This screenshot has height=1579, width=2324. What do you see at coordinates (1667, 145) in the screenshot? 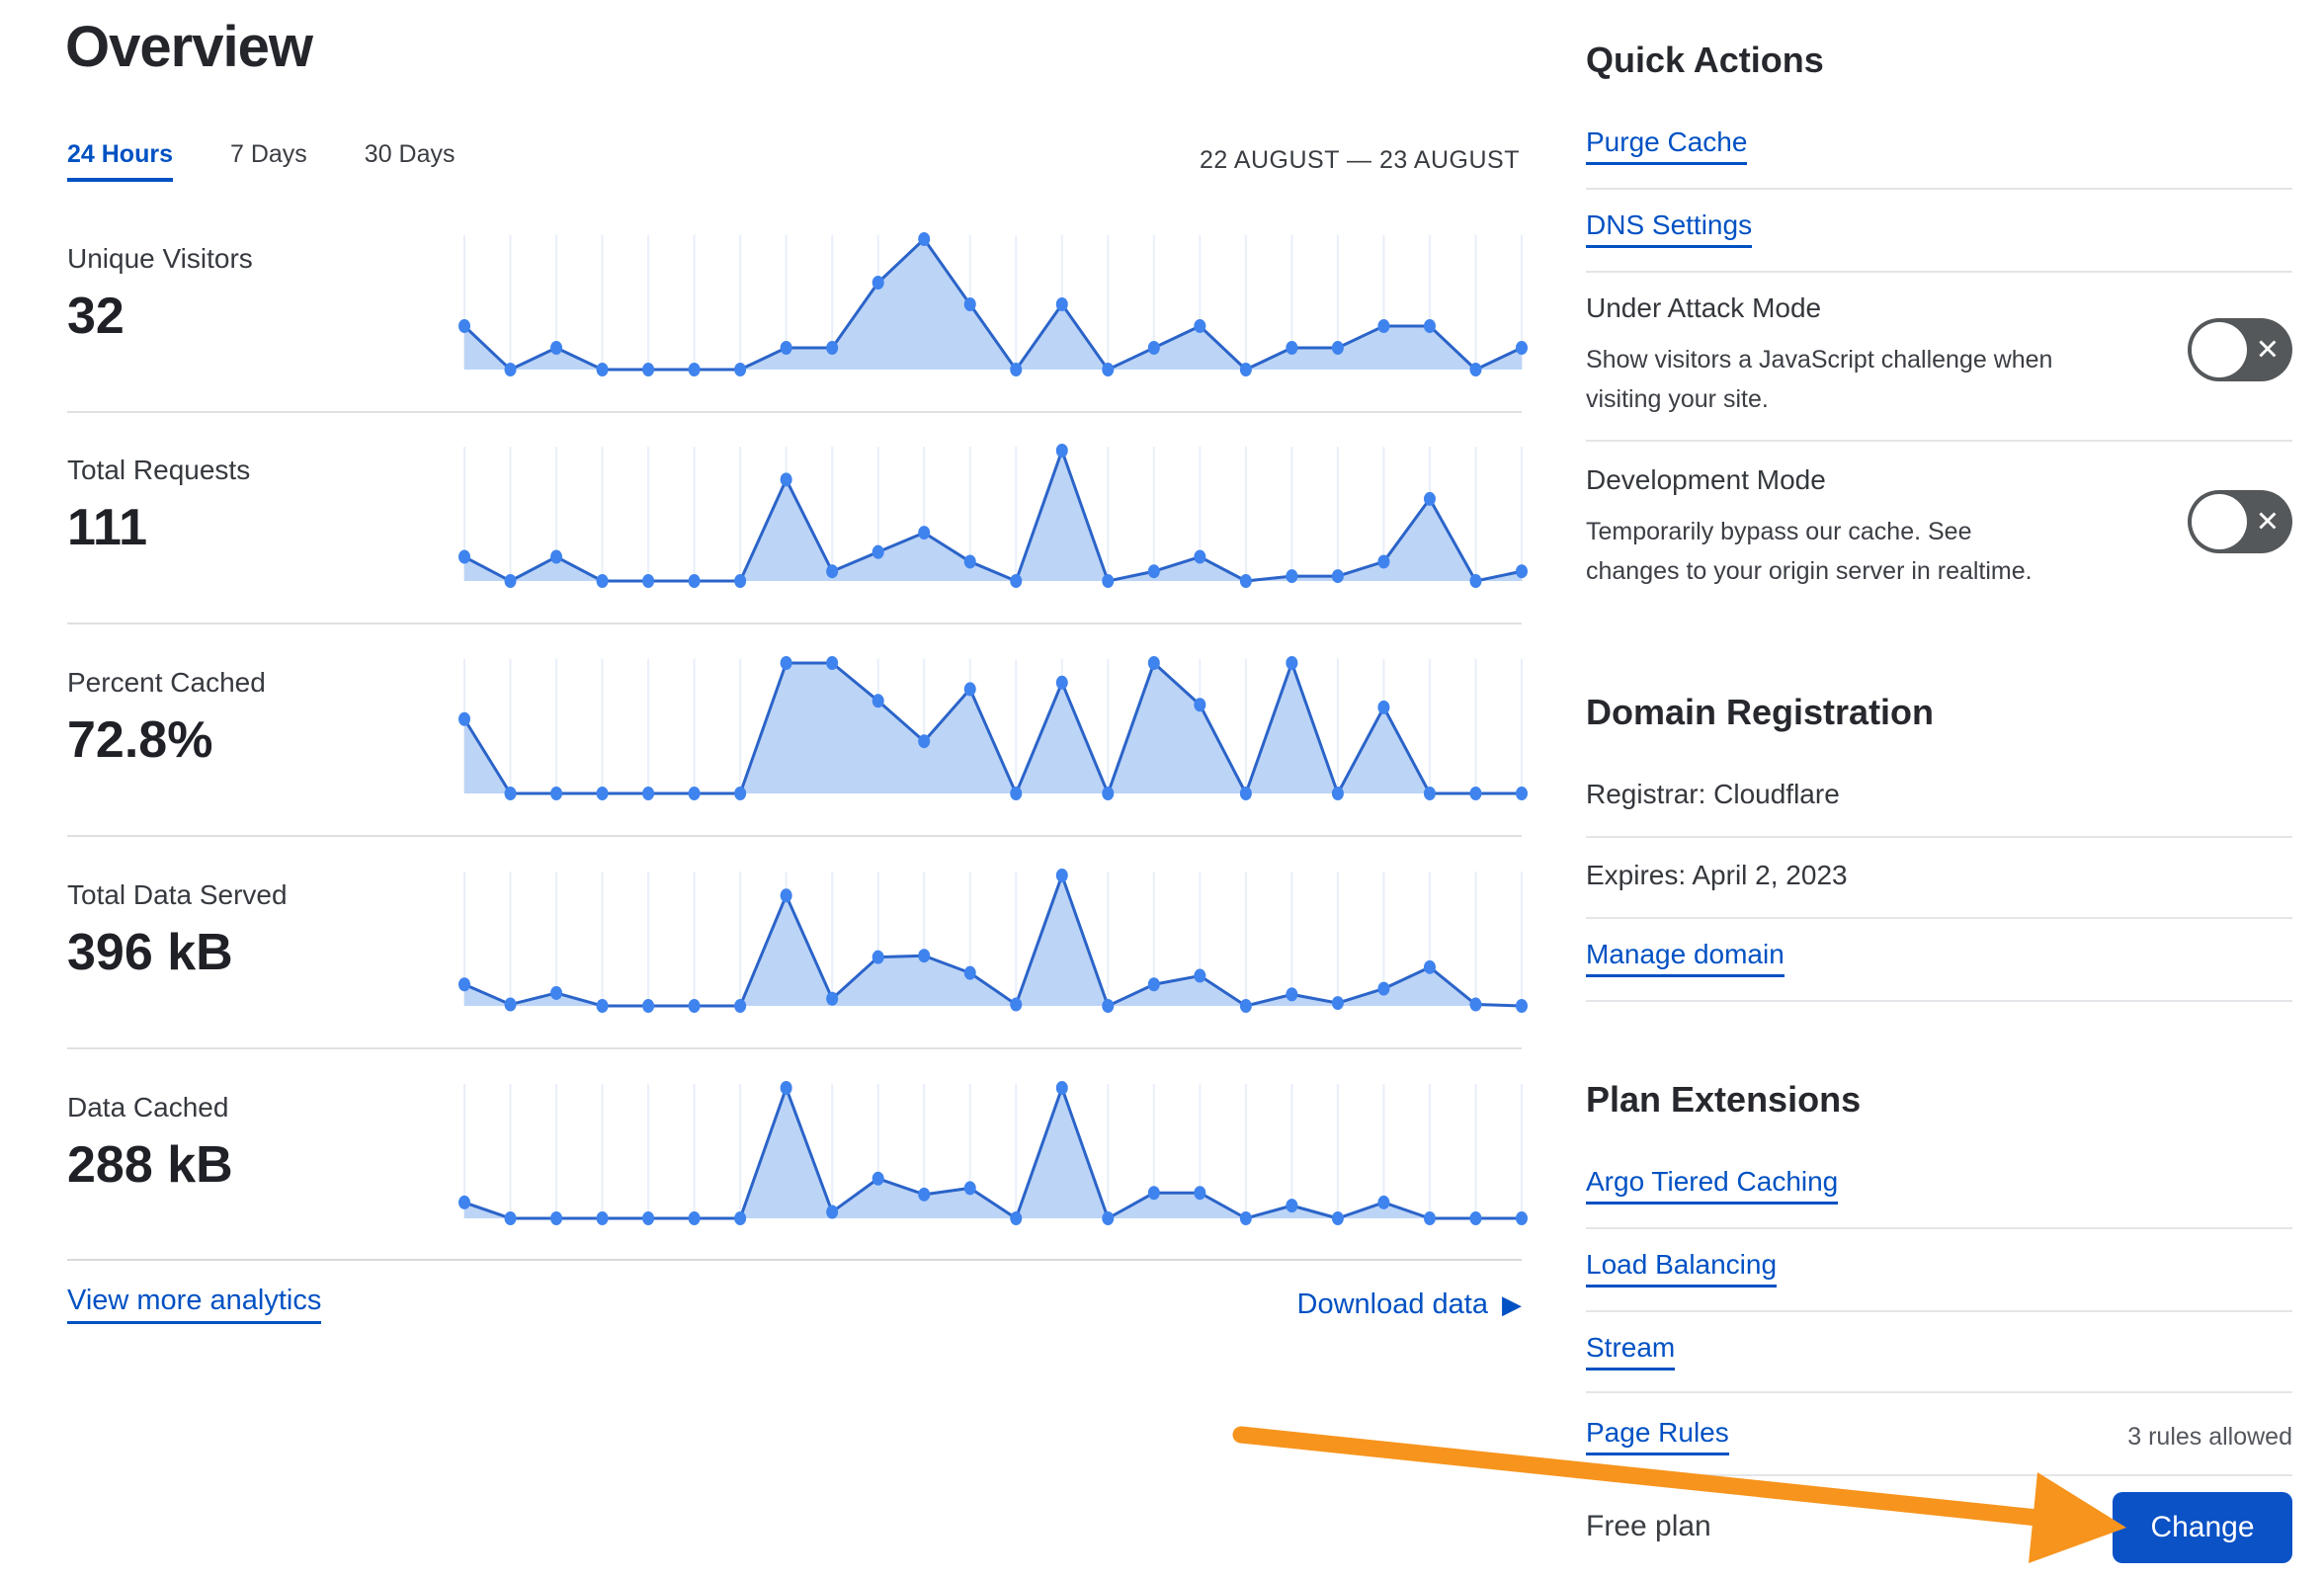
I see `purge-cache-link: Purge Cache` at bounding box center [1667, 145].